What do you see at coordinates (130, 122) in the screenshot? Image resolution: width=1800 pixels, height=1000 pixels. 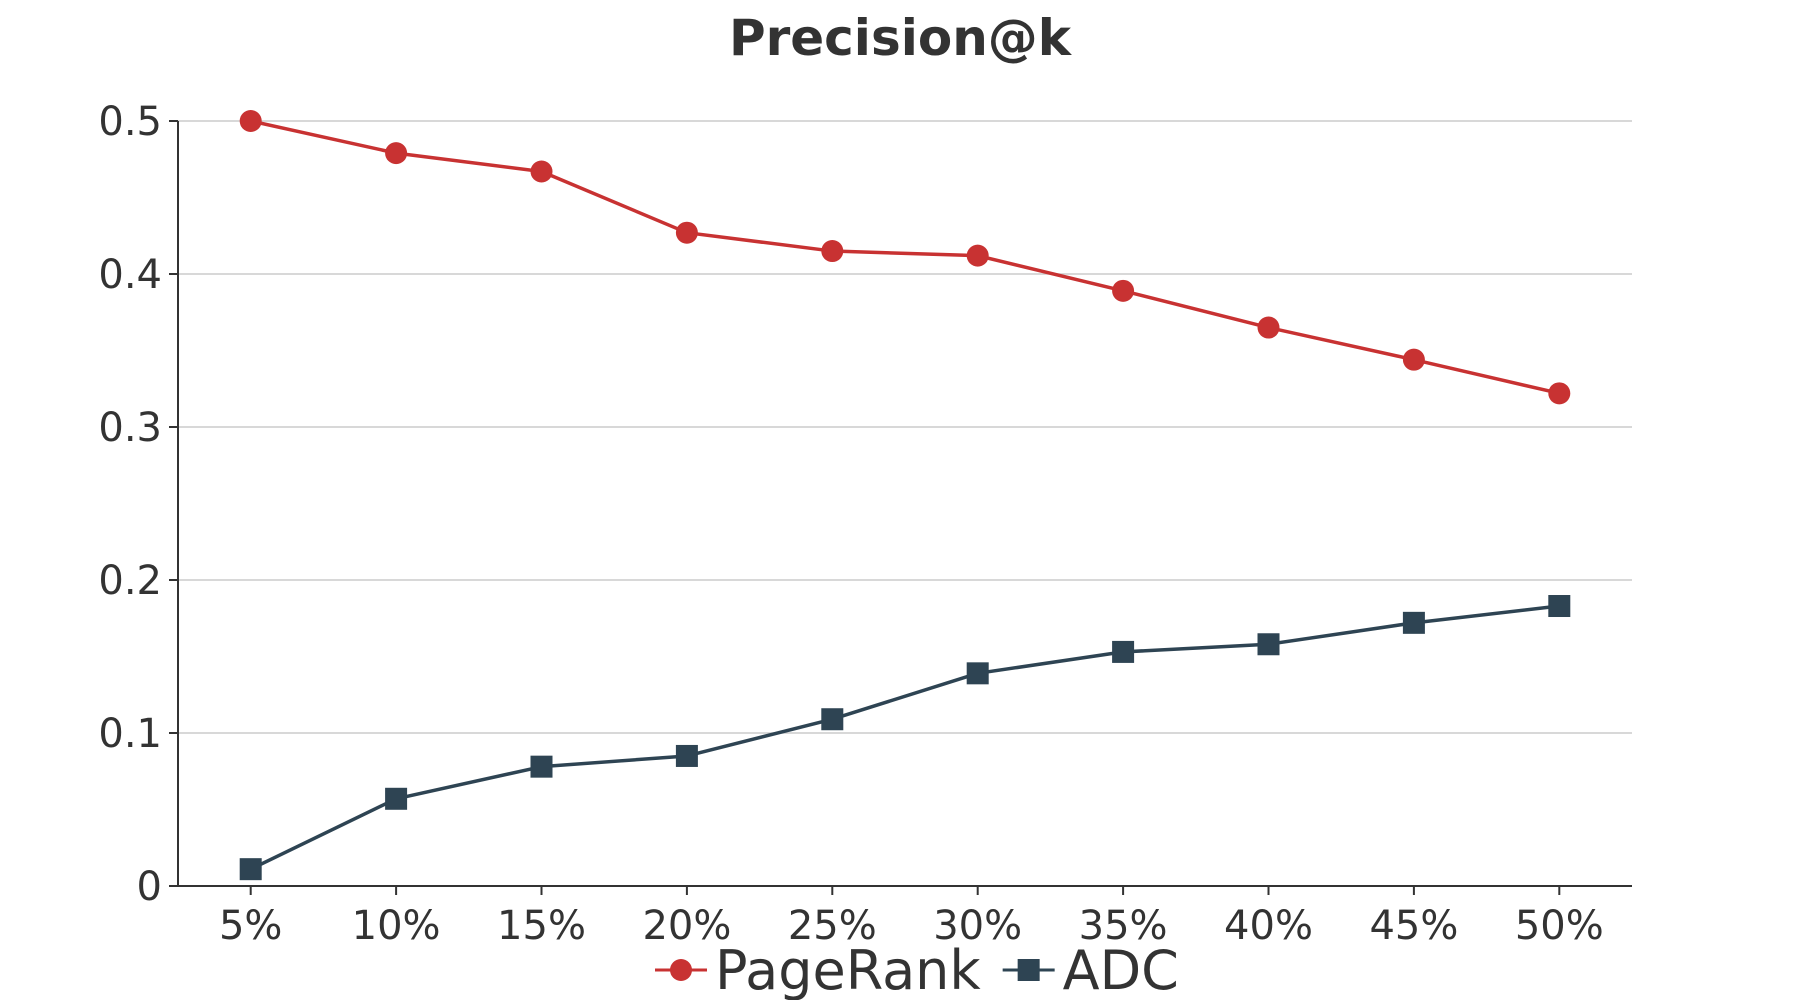 I see `y-tick-label: 0.5` at bounding box center [130, 122].